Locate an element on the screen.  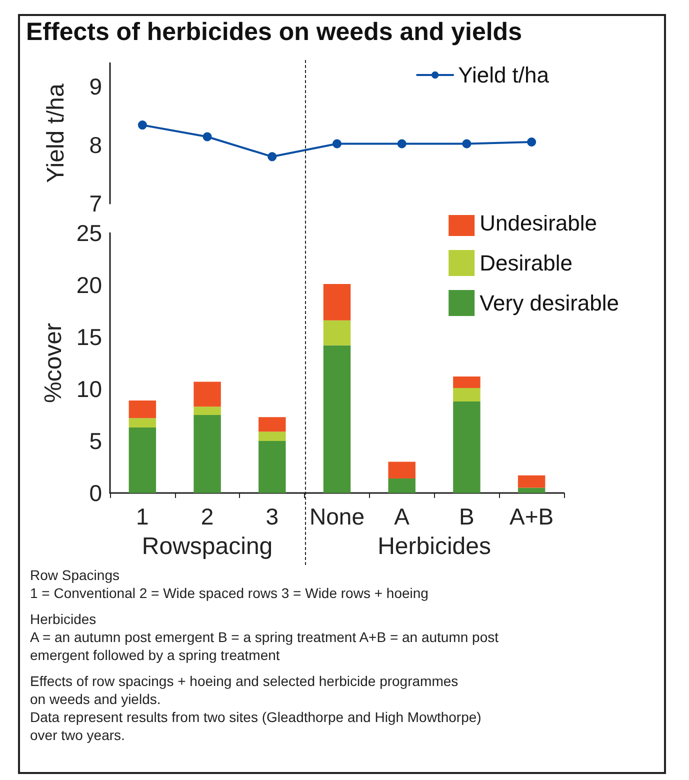
y-tick-label: 7 is located at coordinates (95, 203).